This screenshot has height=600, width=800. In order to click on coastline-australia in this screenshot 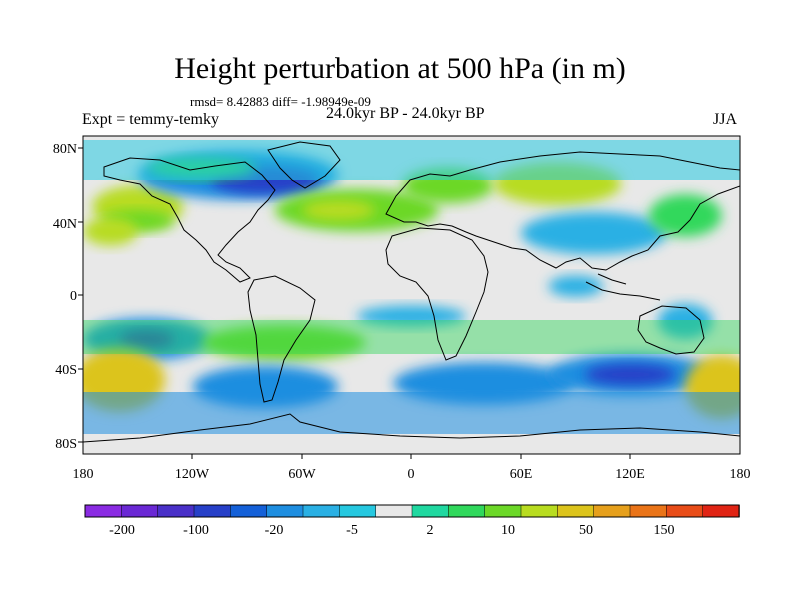, I will do `click(671, 330)`.